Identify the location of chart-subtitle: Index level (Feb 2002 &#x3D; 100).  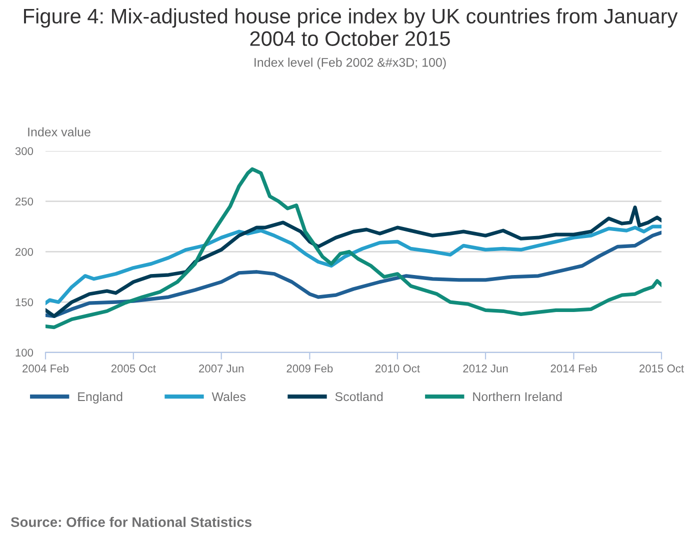
(350, 64).